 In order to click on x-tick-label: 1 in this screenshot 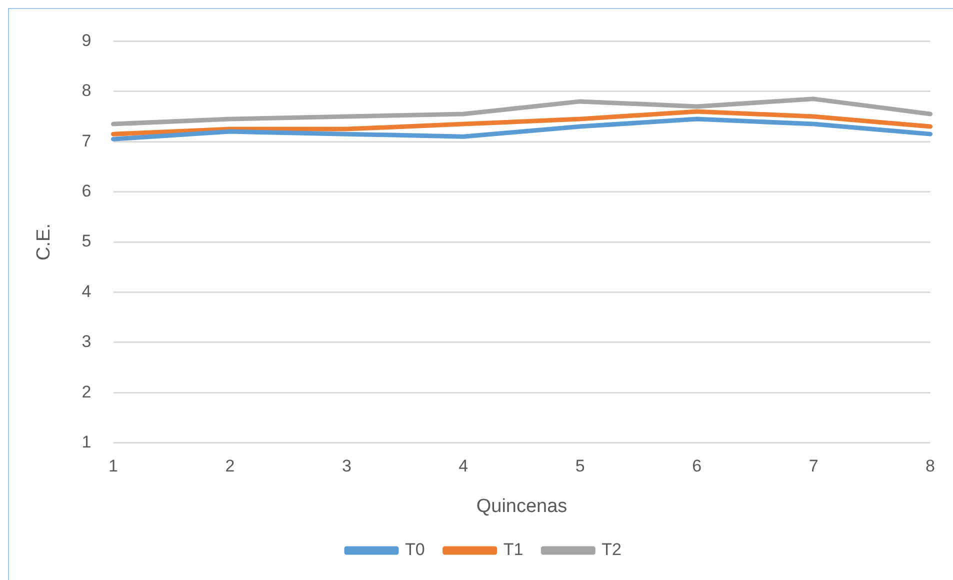, I will do `click(113, 466)`.